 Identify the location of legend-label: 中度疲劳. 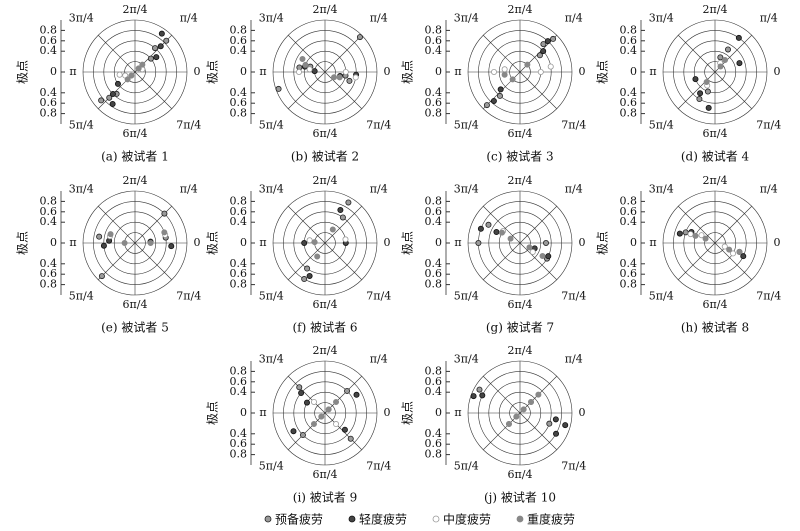
(467, 519).